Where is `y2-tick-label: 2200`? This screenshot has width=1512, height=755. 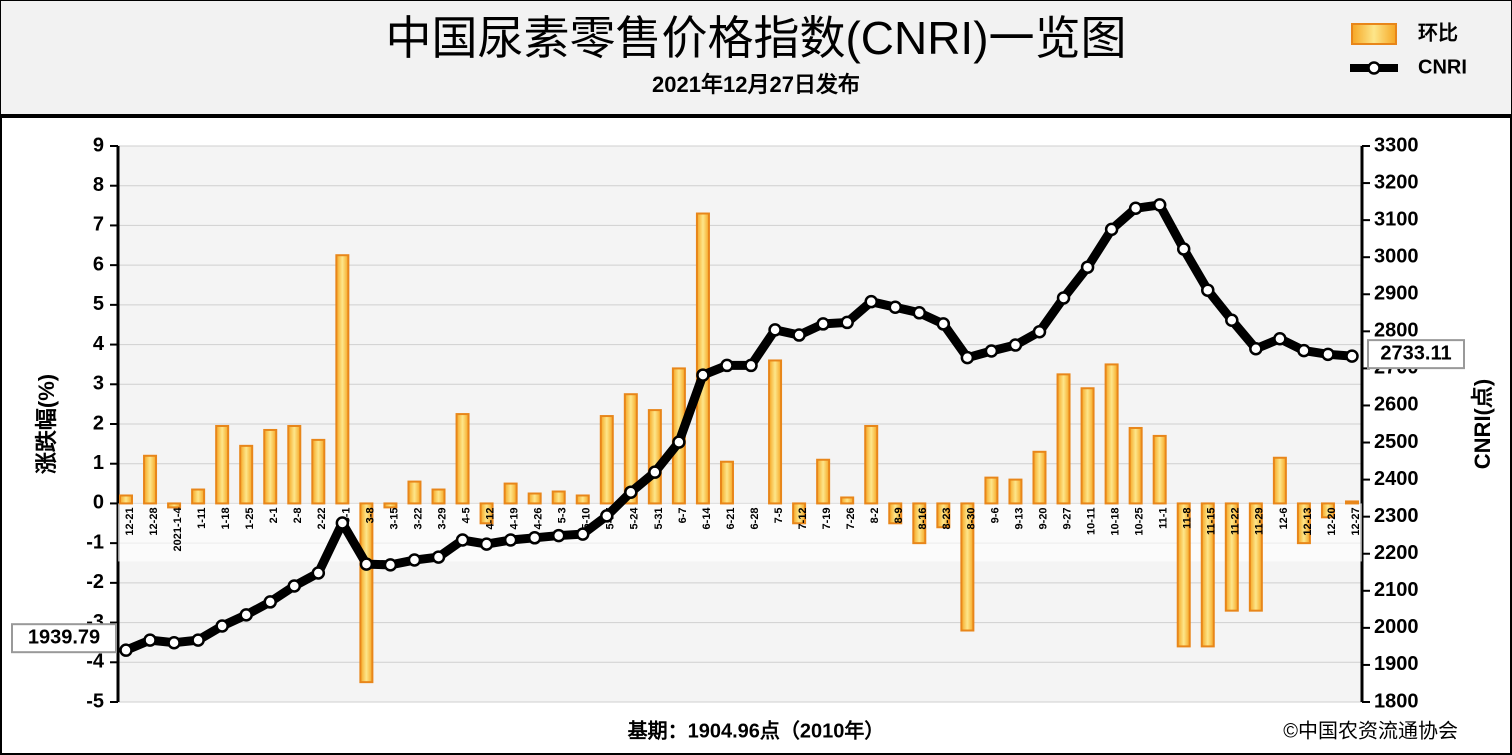 y2-tick-label: 2200 is located at coordinates (1396, 553).